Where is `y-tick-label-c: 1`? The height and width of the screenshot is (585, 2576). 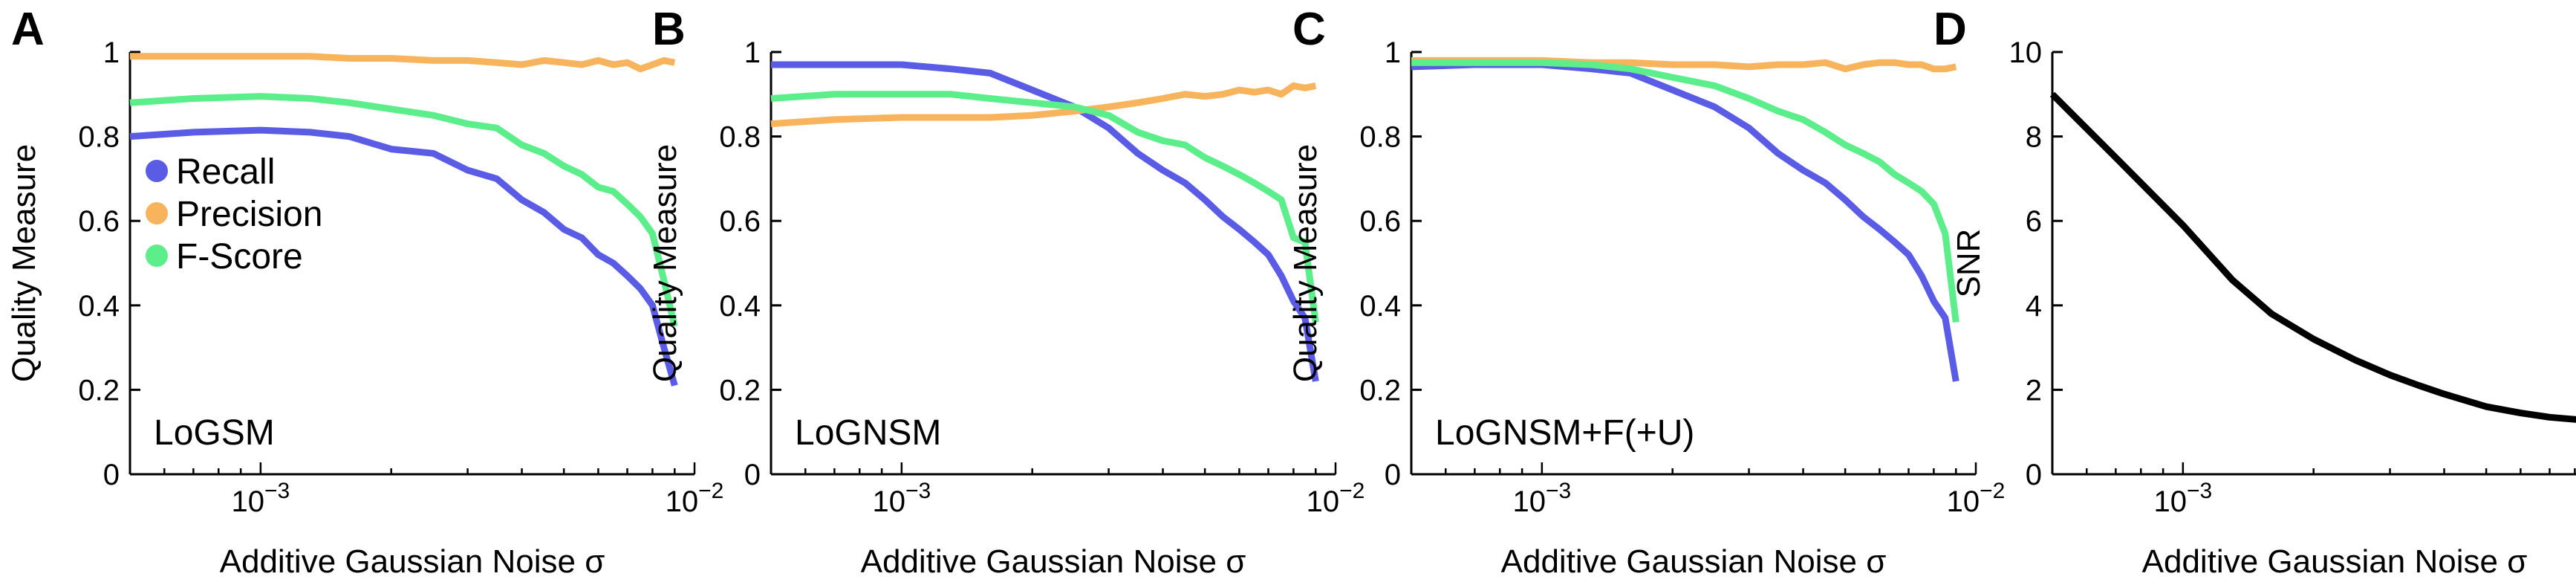
y-tick-label-c: 1 is located at coordinates (1393, 53).